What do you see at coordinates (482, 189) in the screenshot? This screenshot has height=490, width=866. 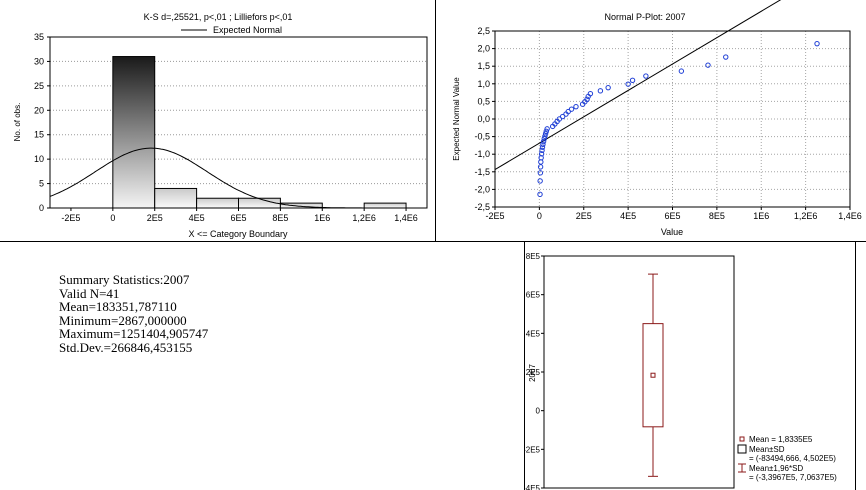 I see `pplot-y-tick-label: -2,0` at bounding box center [482, 189].